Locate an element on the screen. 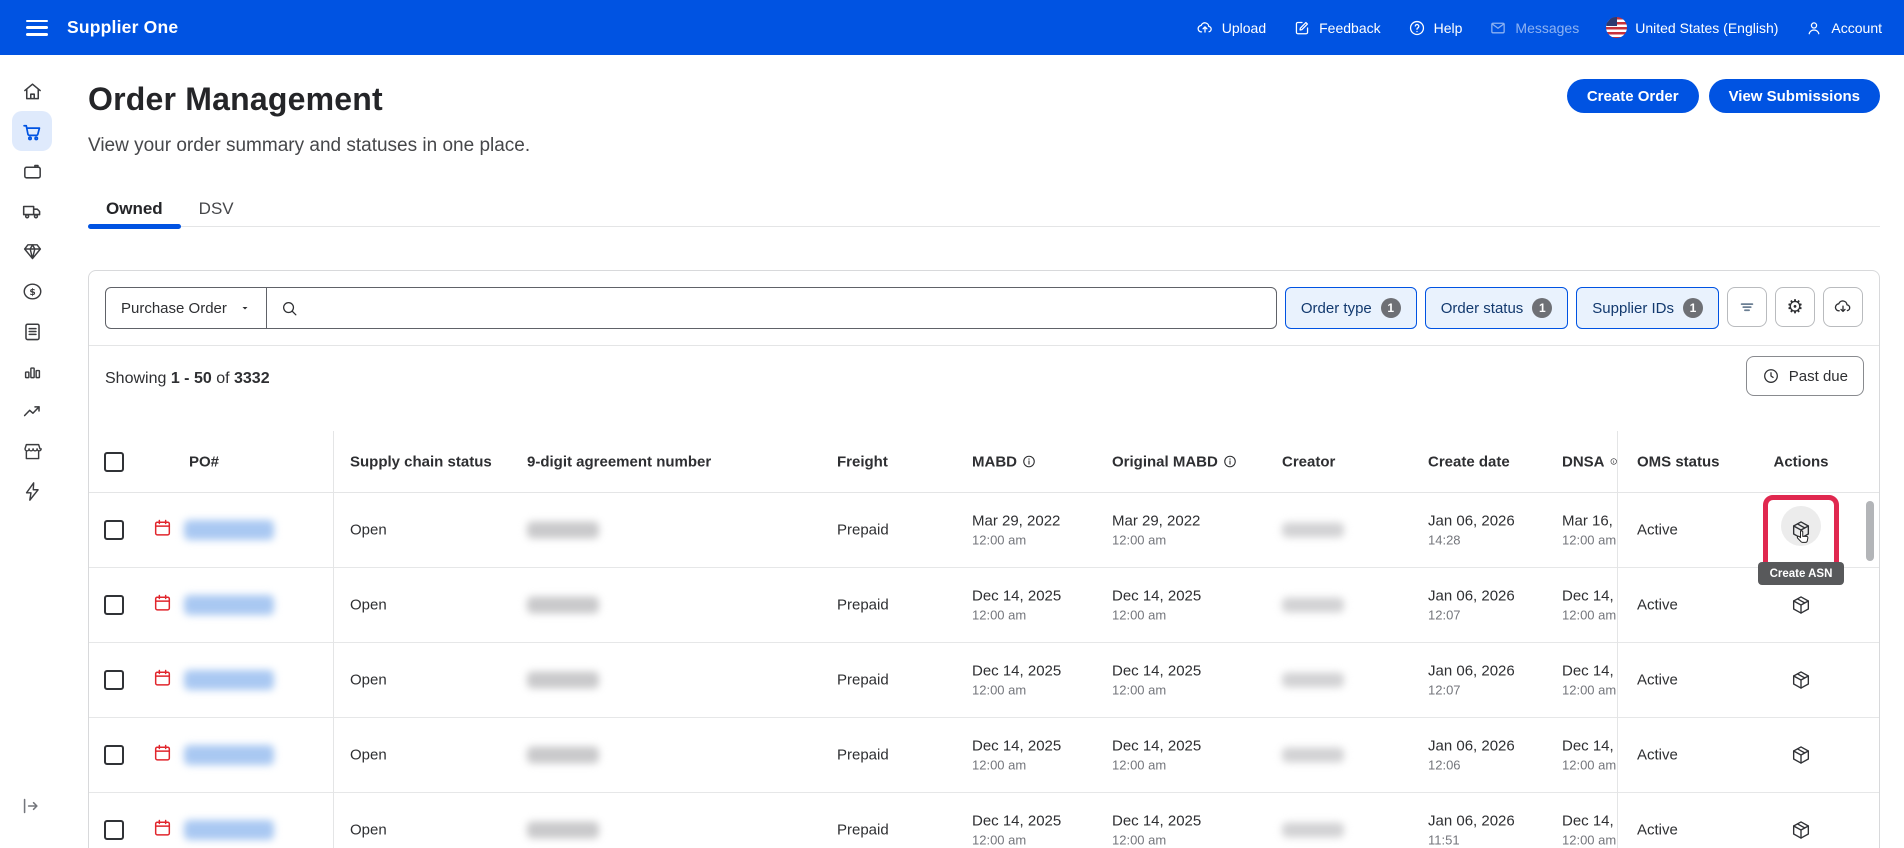 This screenshot has width=1904, height=848. search-combo: Purchase Order is located at coordinates (691, 308).